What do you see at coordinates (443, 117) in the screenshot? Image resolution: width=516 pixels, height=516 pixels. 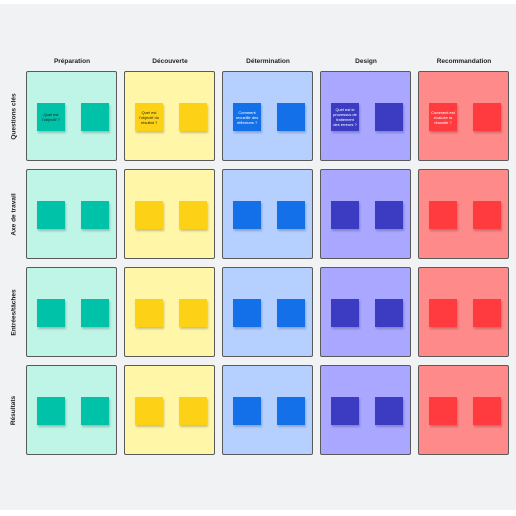 I see `sticky-note-question: Comment est évaluée la réussite ?` at bounding box center [443, 117].